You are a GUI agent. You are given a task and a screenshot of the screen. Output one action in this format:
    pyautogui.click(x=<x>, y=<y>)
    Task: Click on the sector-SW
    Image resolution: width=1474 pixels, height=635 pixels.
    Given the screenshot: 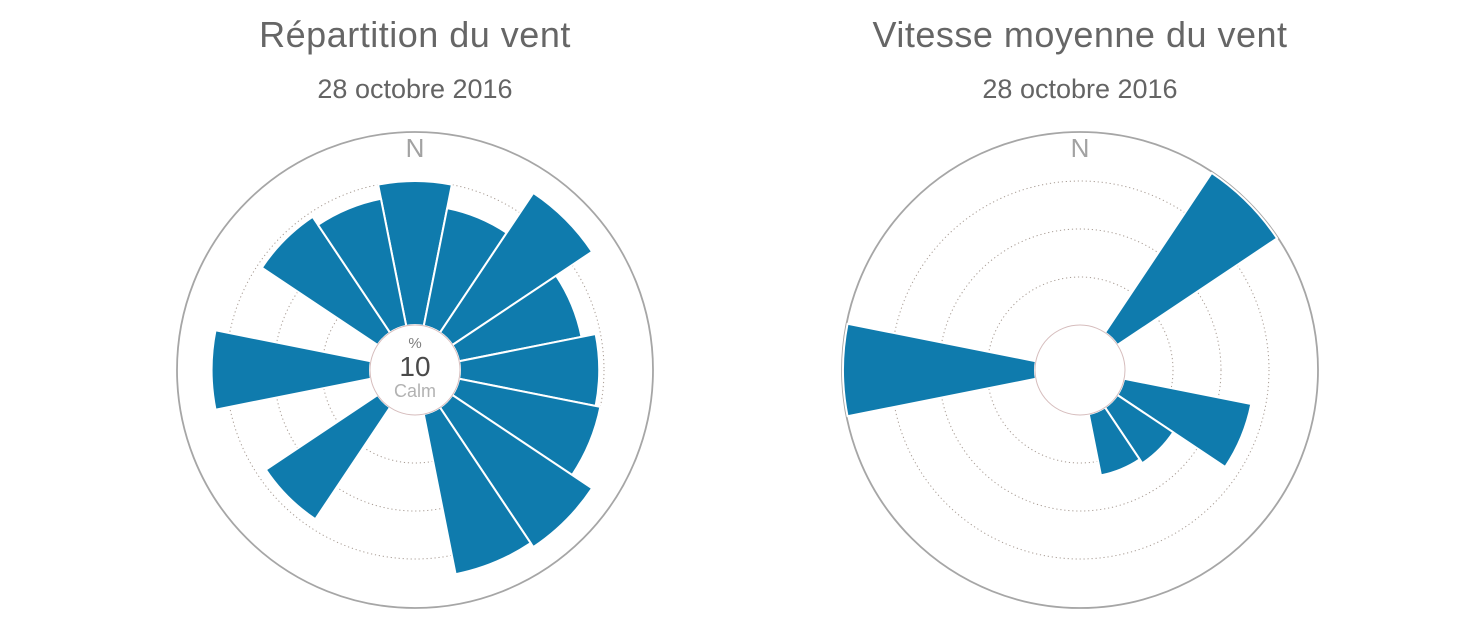 What is the action you would take?
    pyautogui.click(x=327, y=457)
    